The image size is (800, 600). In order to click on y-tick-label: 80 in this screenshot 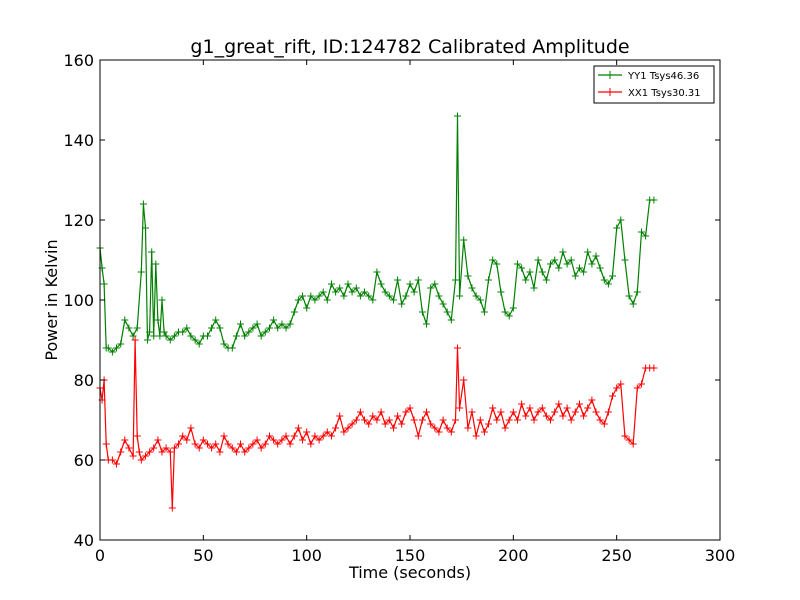, I will do `click(84, 380)`.